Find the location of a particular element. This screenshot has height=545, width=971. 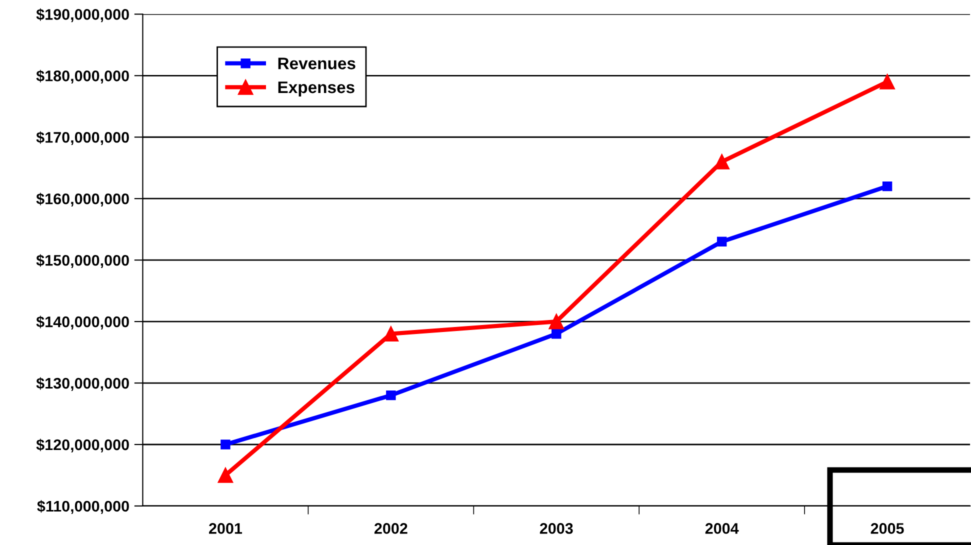

x-tick-label: 2003 is located at coordinates (556, 528).